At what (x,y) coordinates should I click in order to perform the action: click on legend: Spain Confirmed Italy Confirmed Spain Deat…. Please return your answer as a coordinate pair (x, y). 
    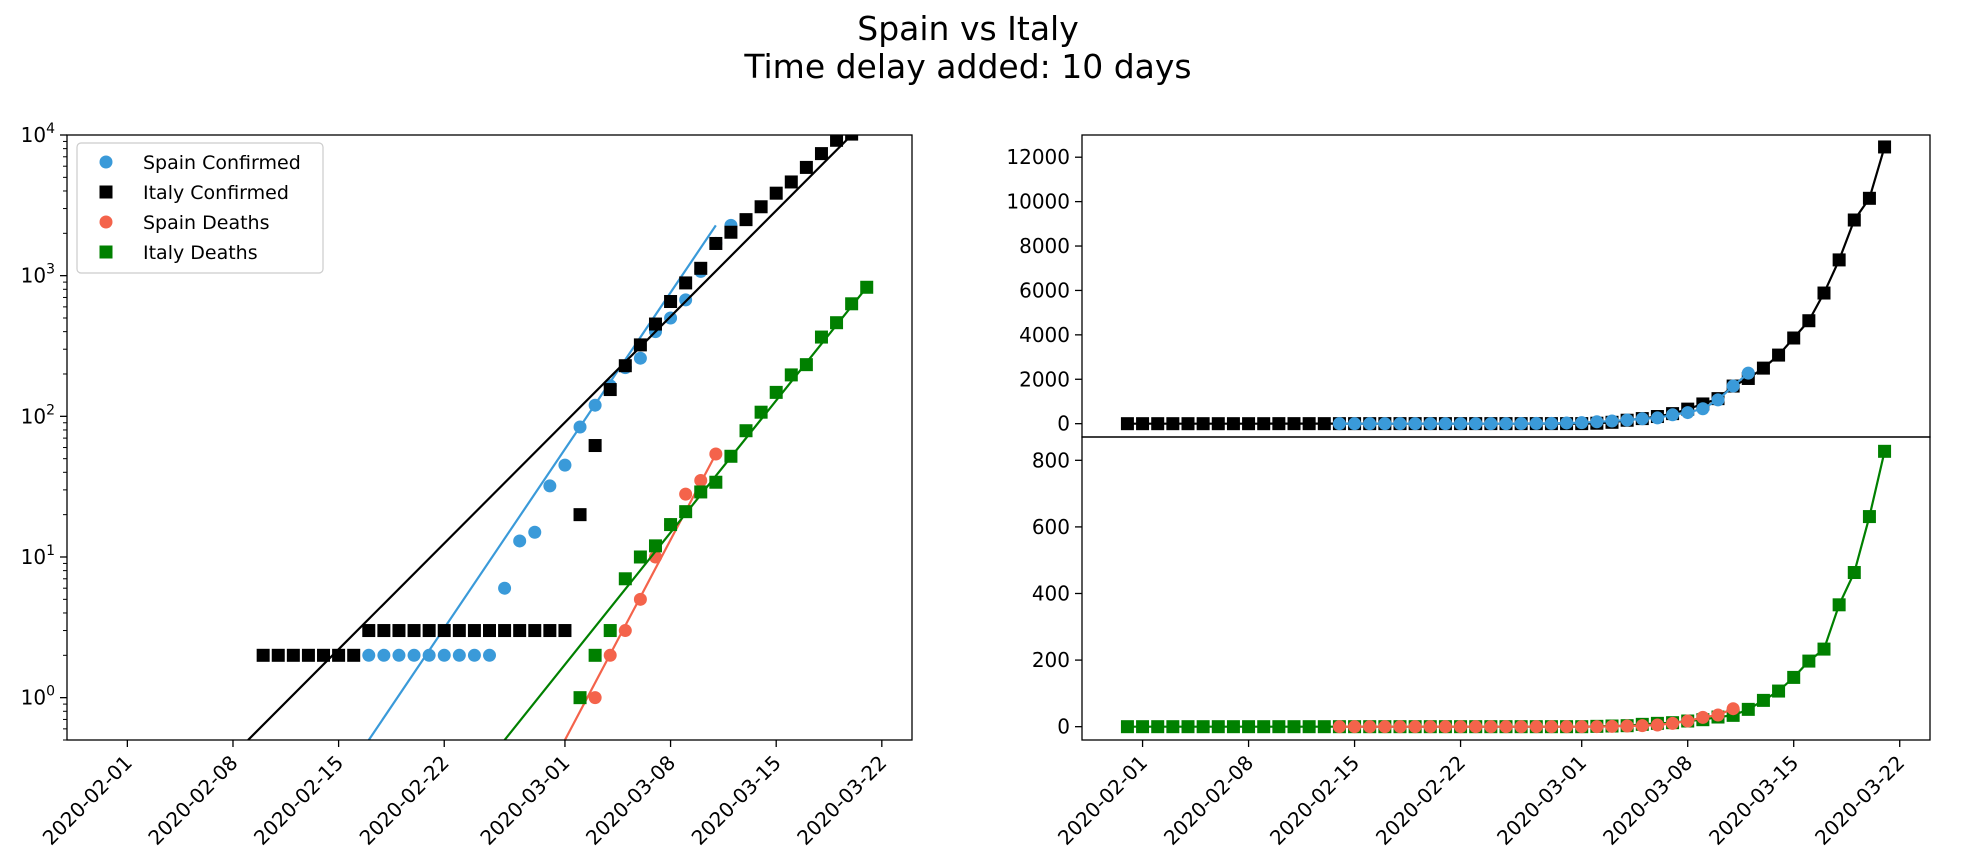
    Looking at the image, I should click on (200, 208).